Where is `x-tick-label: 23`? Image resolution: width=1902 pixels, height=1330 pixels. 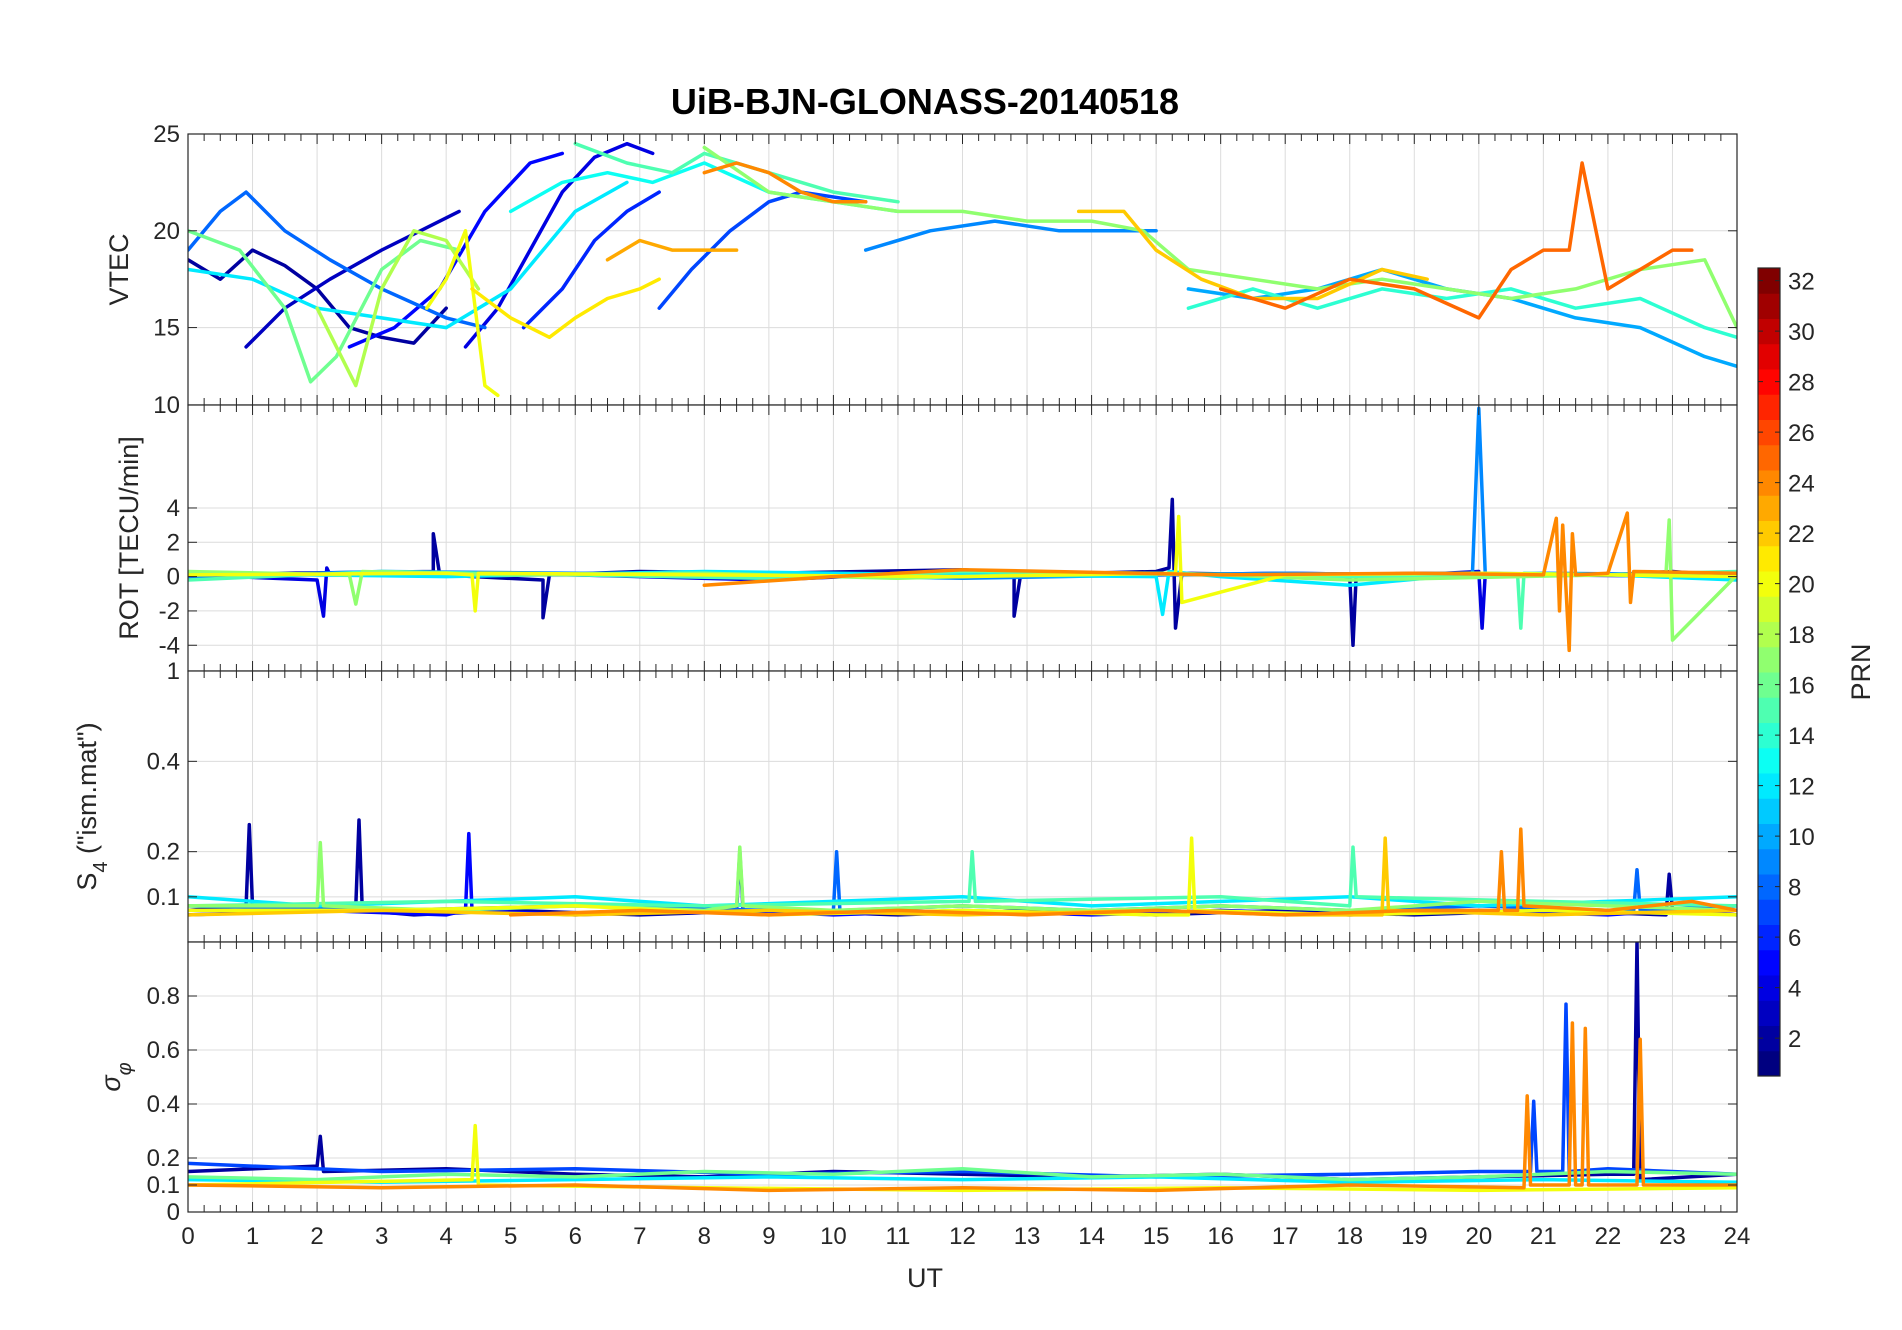 x-tick-label: 23 is located at coordinates (1672, 1236).